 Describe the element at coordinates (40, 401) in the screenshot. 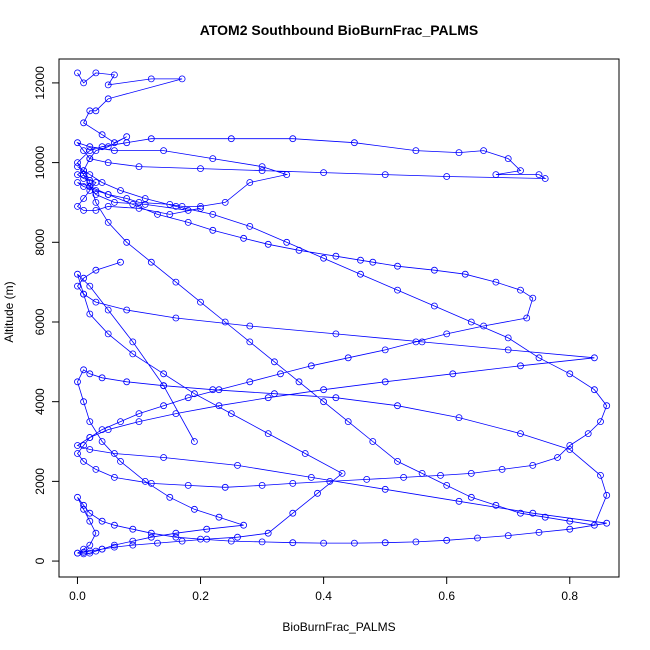

I see `y-tick-label: 4000` at that location.